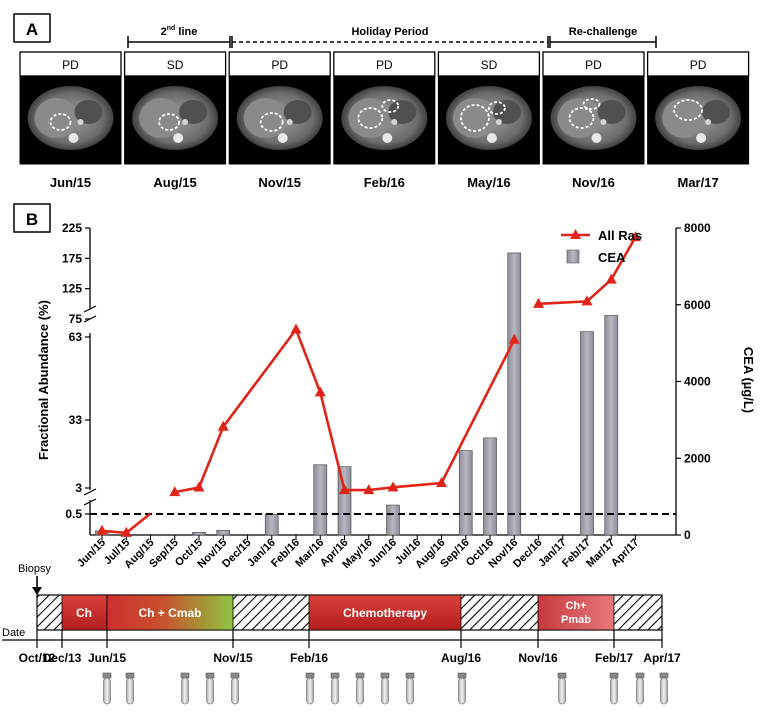  What do you see at coordinates (62, 658) in the screenshot?
I see `date-tick-label: Dec/13` at bounding box center [62, 658].